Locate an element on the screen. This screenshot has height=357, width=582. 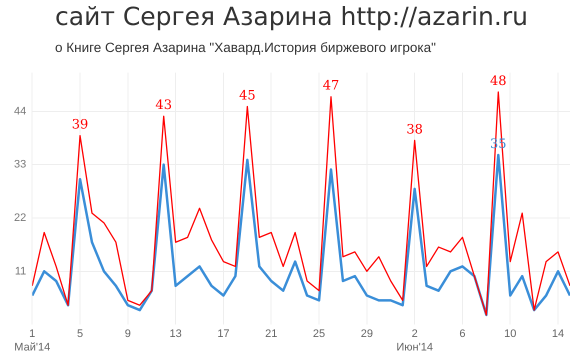
data-label: 45 is located at coordinates (247, 96).